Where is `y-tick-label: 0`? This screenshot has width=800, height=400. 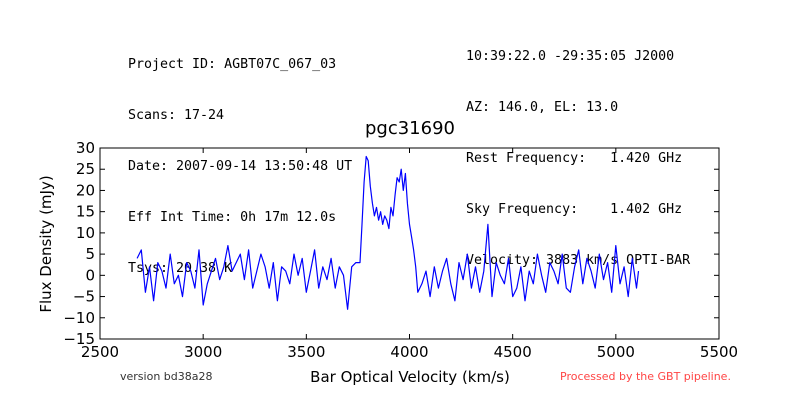 y-tick-label: 0 is located at coordinates (90, 275).